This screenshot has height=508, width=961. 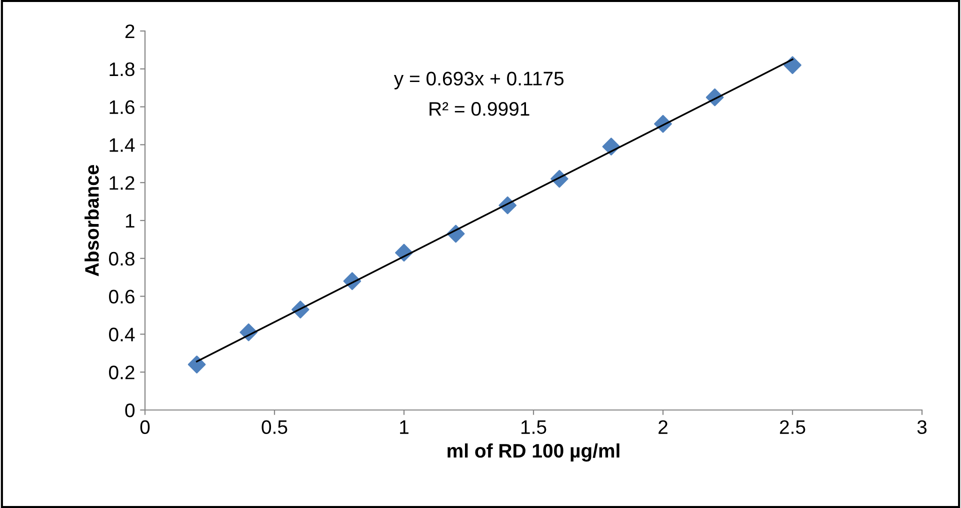 What do you see at coordinates (404, 427) in the screenshot?
I see `x-tick-label: 1` at bounding box center [404, 427].